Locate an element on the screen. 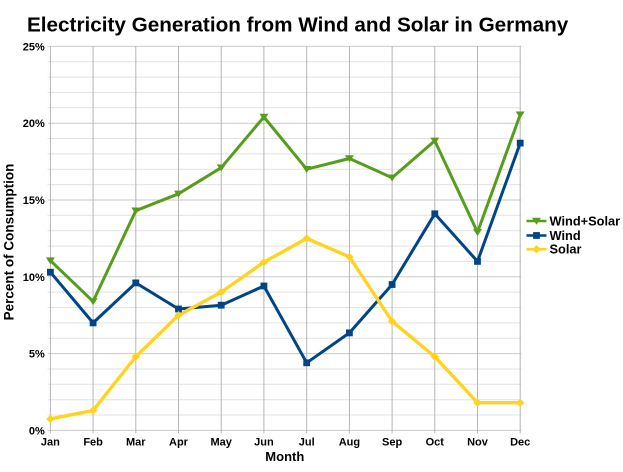 The height and width of the screenshot is (472, 623). svg-text: Month is located at coordinates (284, 456).